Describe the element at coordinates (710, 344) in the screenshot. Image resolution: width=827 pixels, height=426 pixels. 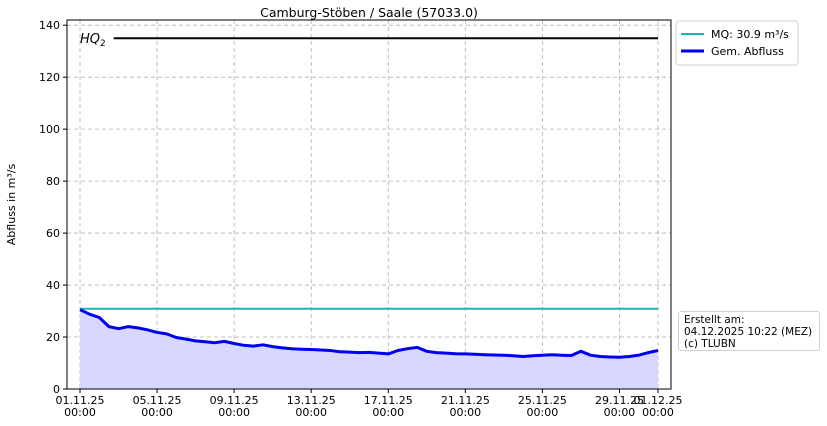
I see `info-copyright: (c) TLUBN` at that location.